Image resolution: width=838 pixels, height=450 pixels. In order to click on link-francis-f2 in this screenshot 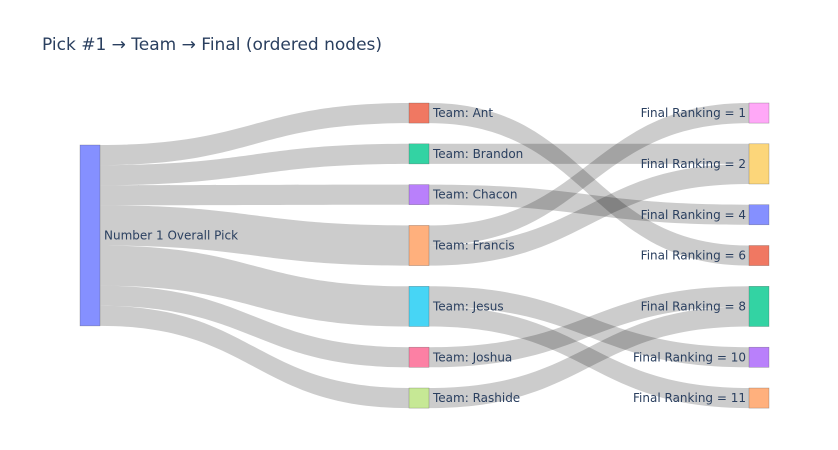, I will do `click(589, 214)`.